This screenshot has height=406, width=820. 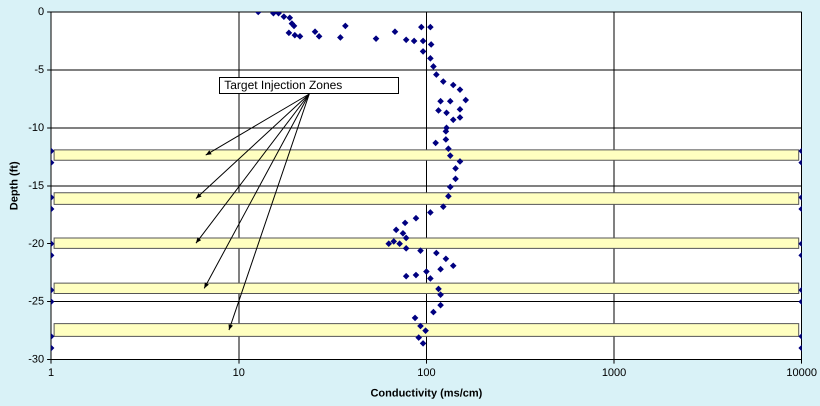 I want to click on callout-box: Target Injection Zones, so click(x=309, y=85).